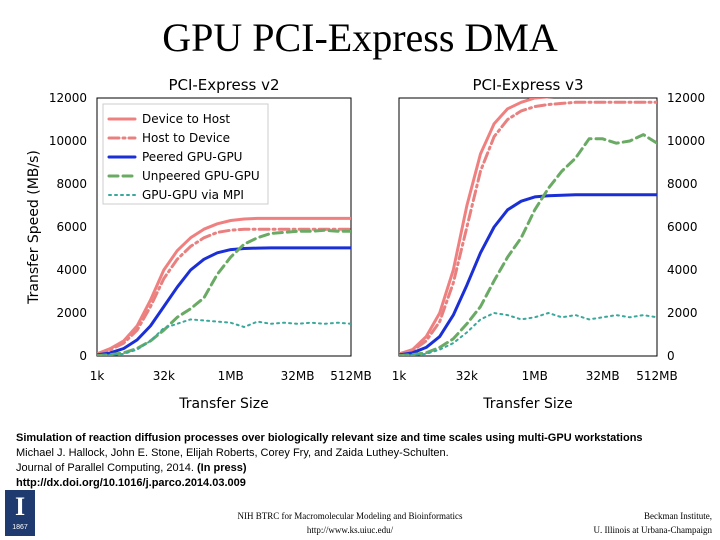  Describe the element at coordinates (201, 176) in the screenshot. I see `legend-label: Unpeered GPU-GPU` at that location.